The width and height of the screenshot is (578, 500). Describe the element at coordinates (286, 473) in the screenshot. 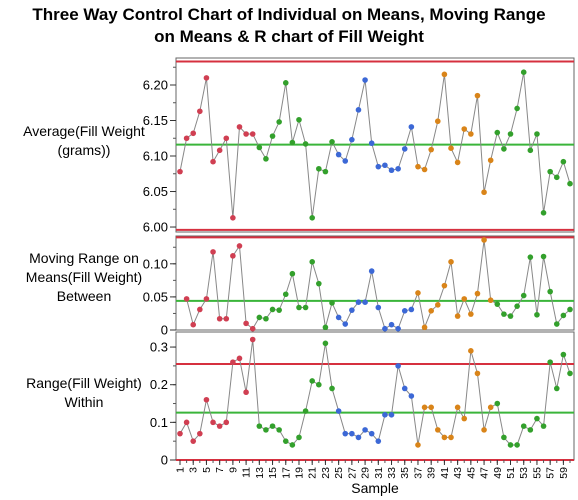

I see `x-tick-label: 17` at that location.